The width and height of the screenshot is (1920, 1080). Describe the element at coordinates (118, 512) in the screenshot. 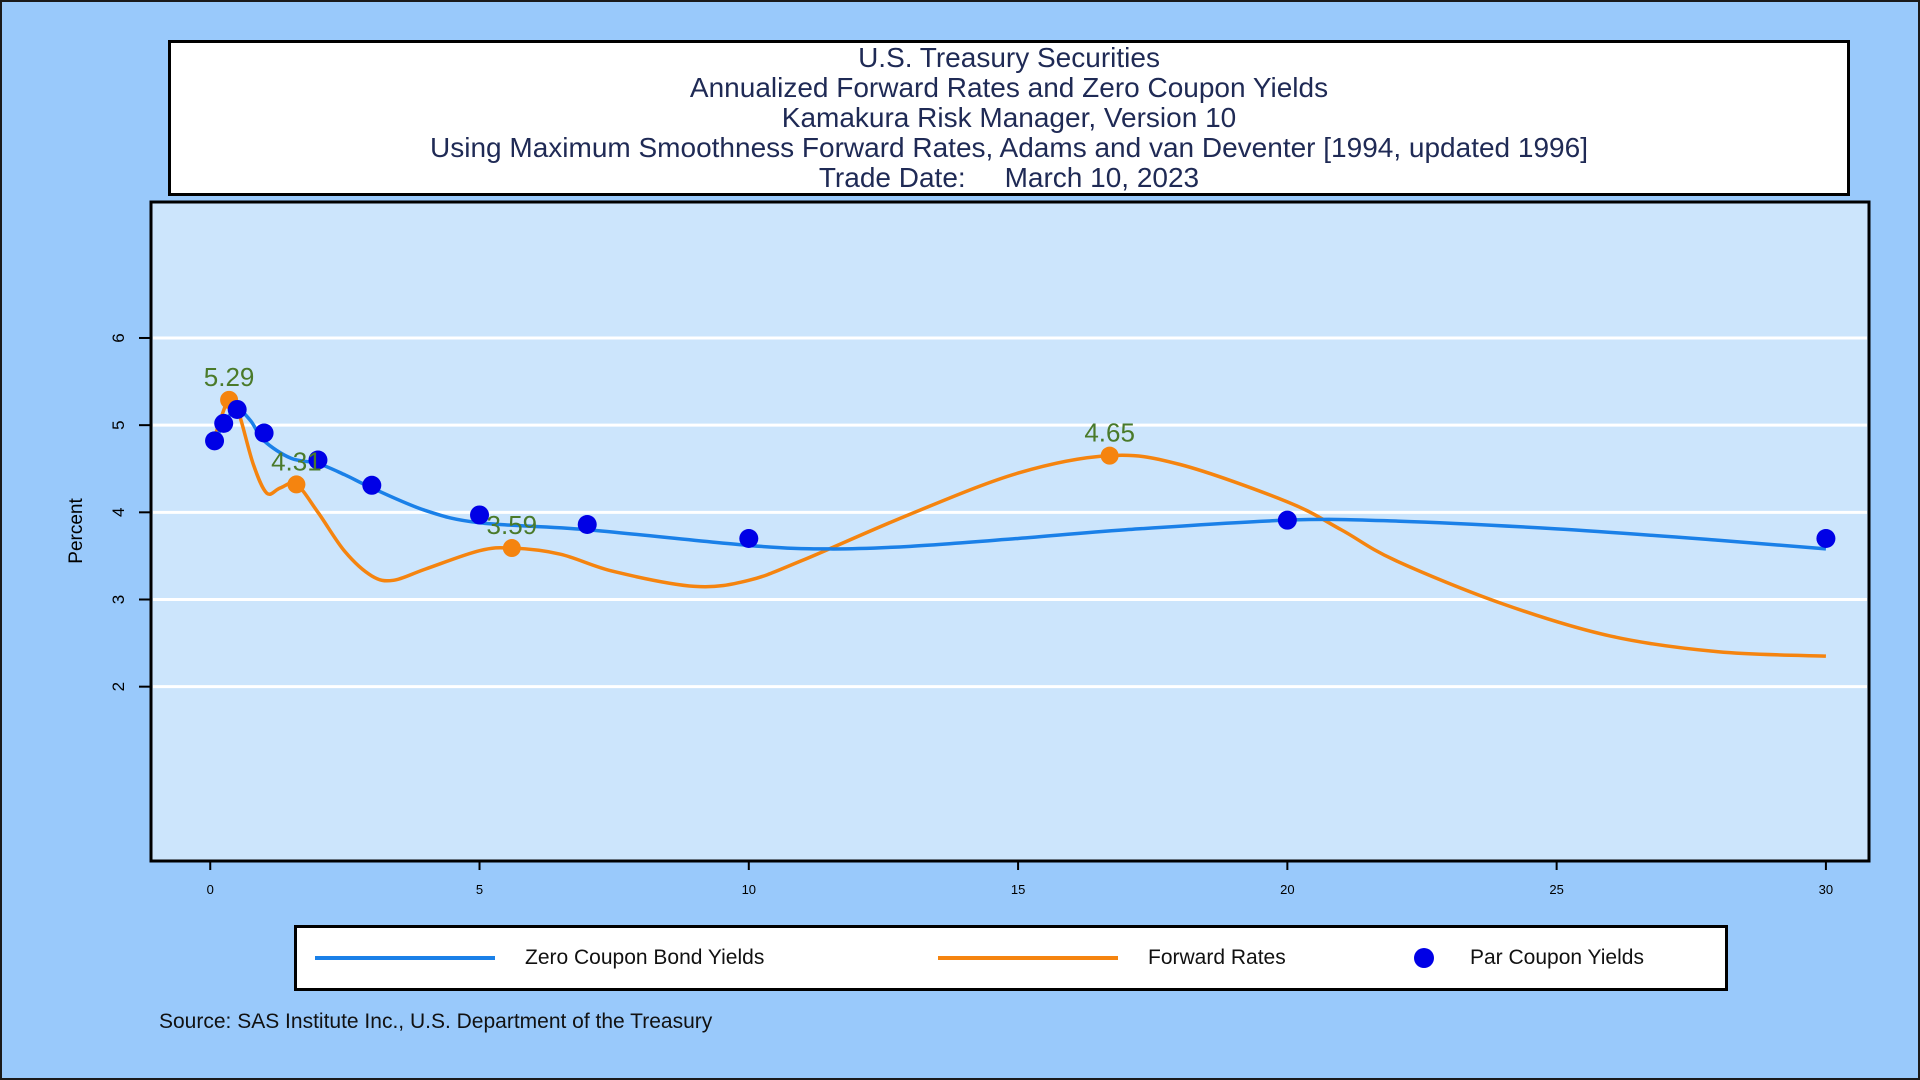

I see `y-tick-label: 4` at that location.